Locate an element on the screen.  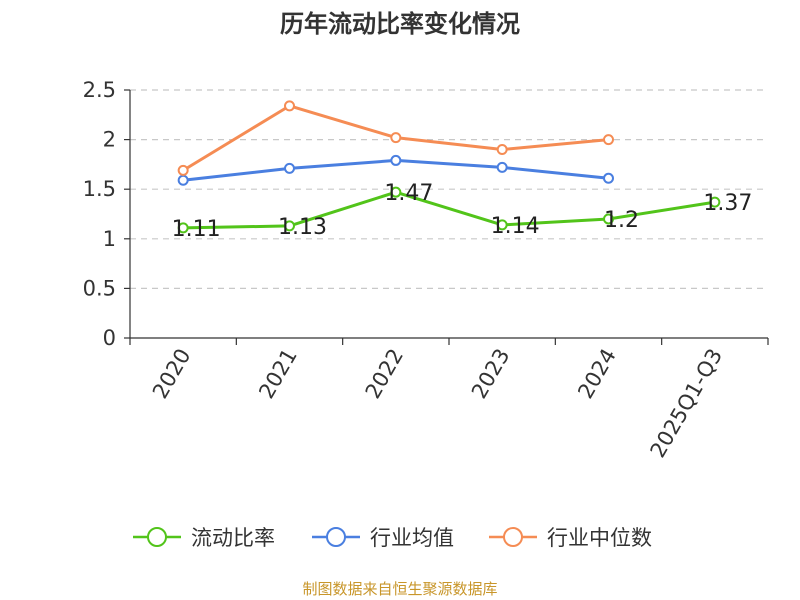
x-tick-label: 2025Q1-Q3 is located at coordinates (687, 403).